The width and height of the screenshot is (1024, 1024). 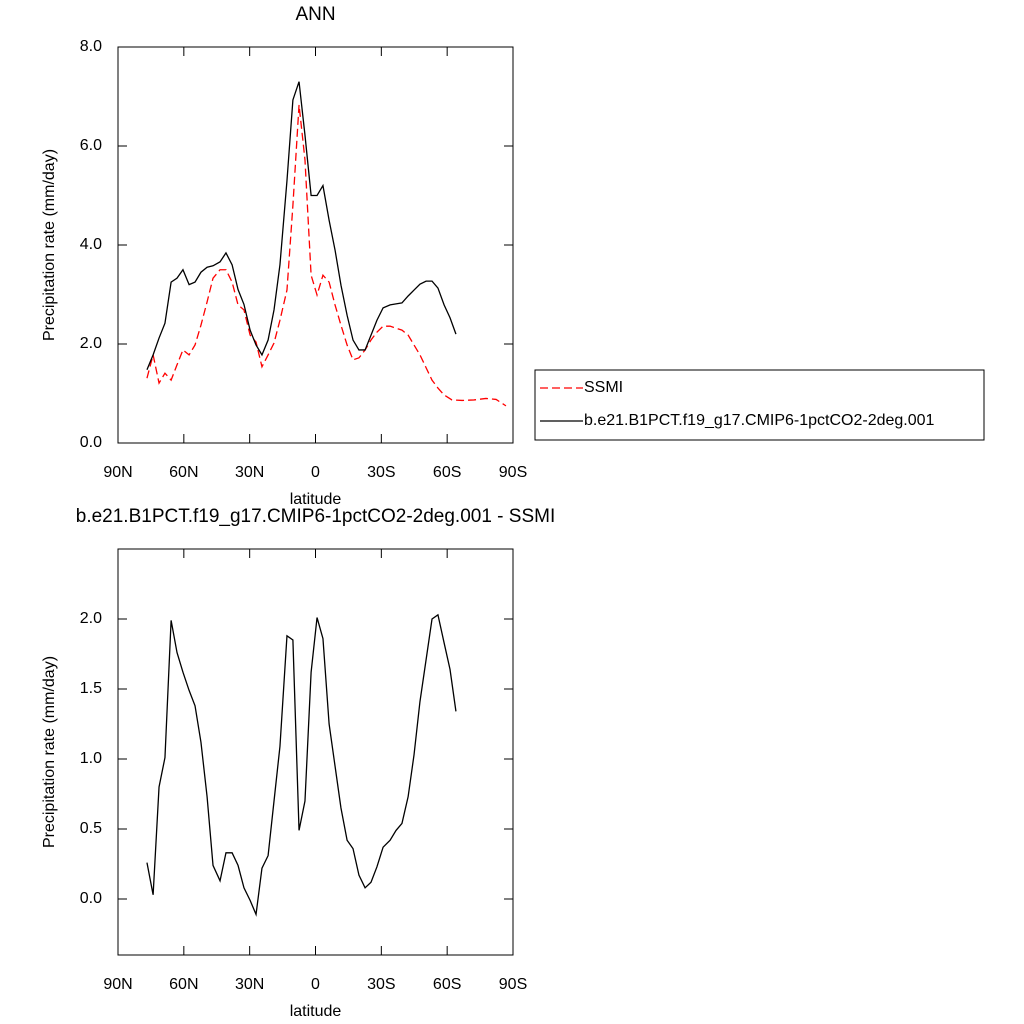 What do you see at coordinates (91, 758) in the screenshot?
I see `y-tick-label: 1.0` at bounding box center [91, 758].